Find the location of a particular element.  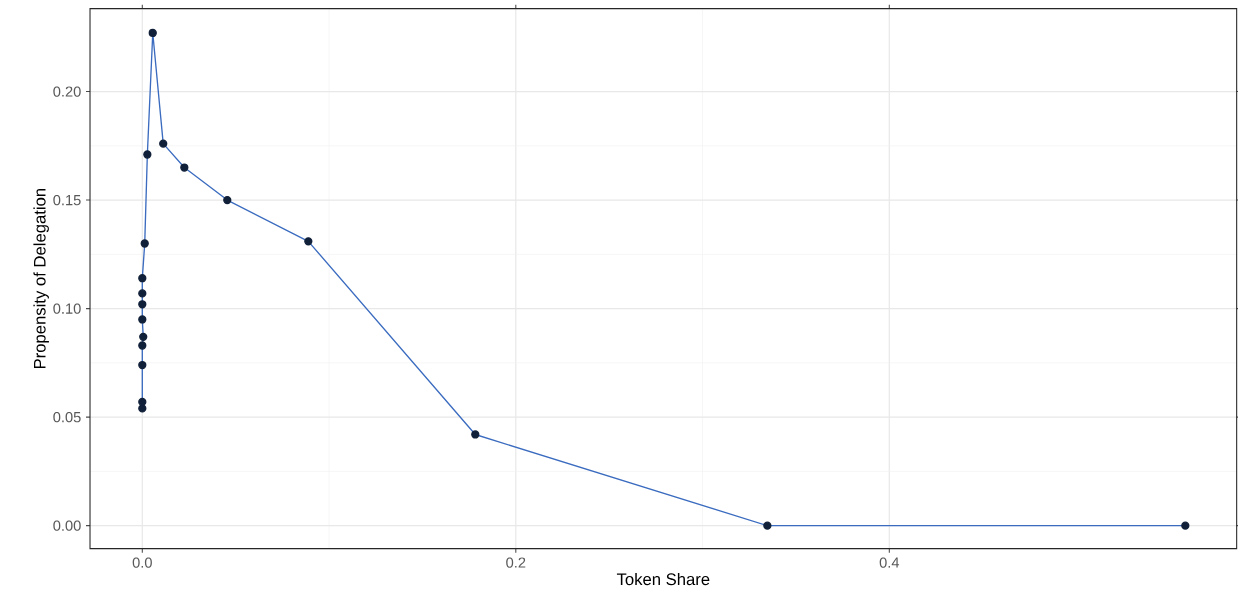

x-axis-title: Token Share is located at coordinates (663, 579).